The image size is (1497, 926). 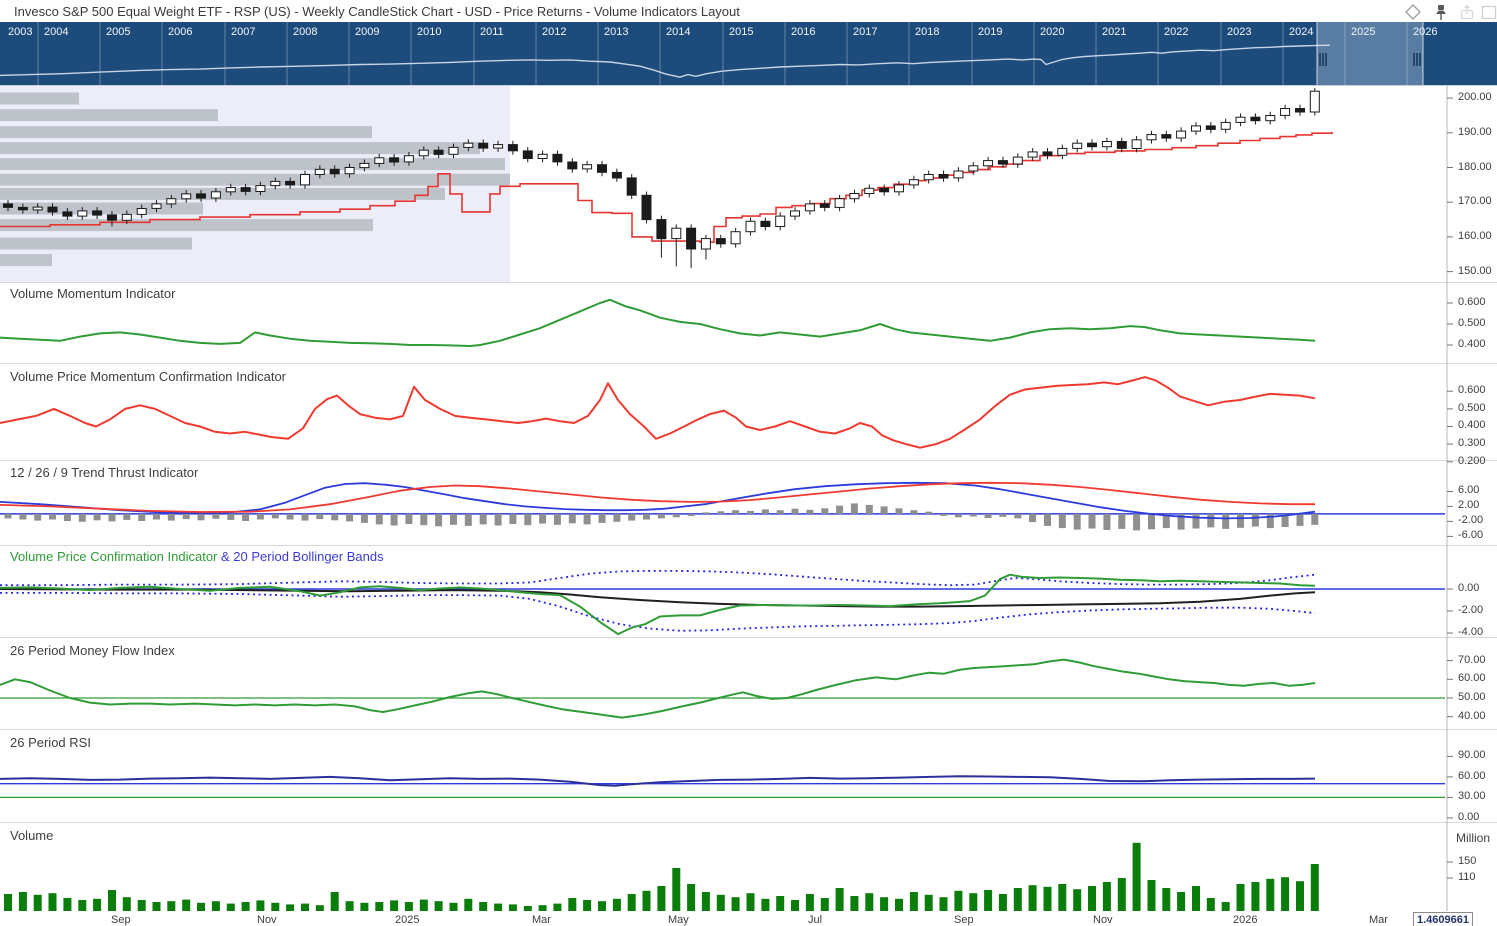 I want to click on y-tick-label: 0.500, so click(x=1472, y=322).